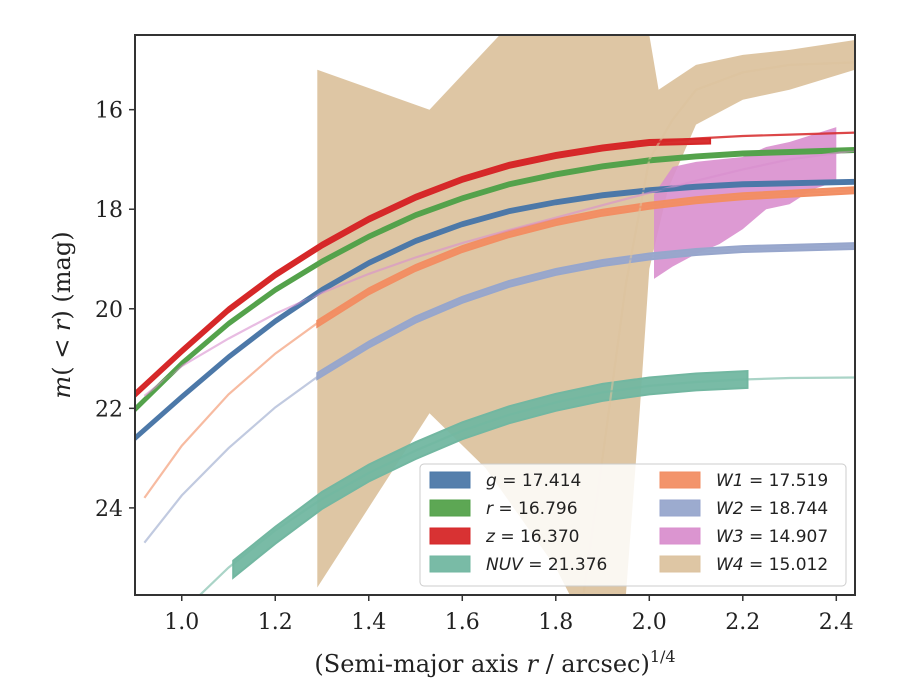 The height and width of the screenshot is (700, 900). What do you see at coordinates (109, 210) in the screenshot?
I see `y-tick-label: 18` at bounding box center [109, 210].